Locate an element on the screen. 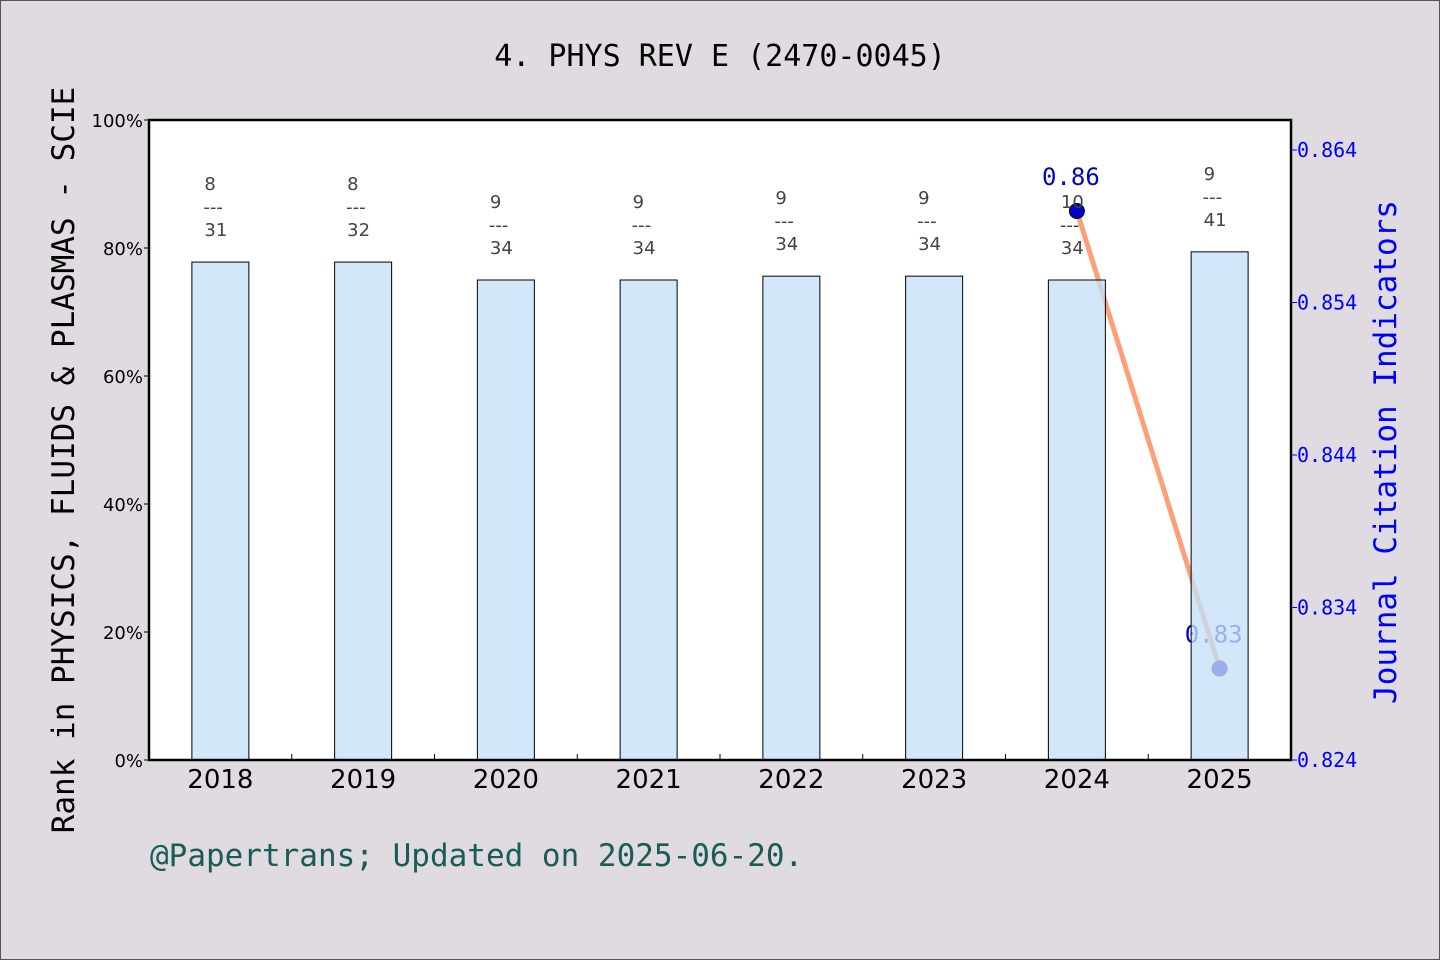 Image resolution: width=1440 pixels, height=960 pixels. y2-tick-label: 0.844 is located at coordinates (1327, 455).